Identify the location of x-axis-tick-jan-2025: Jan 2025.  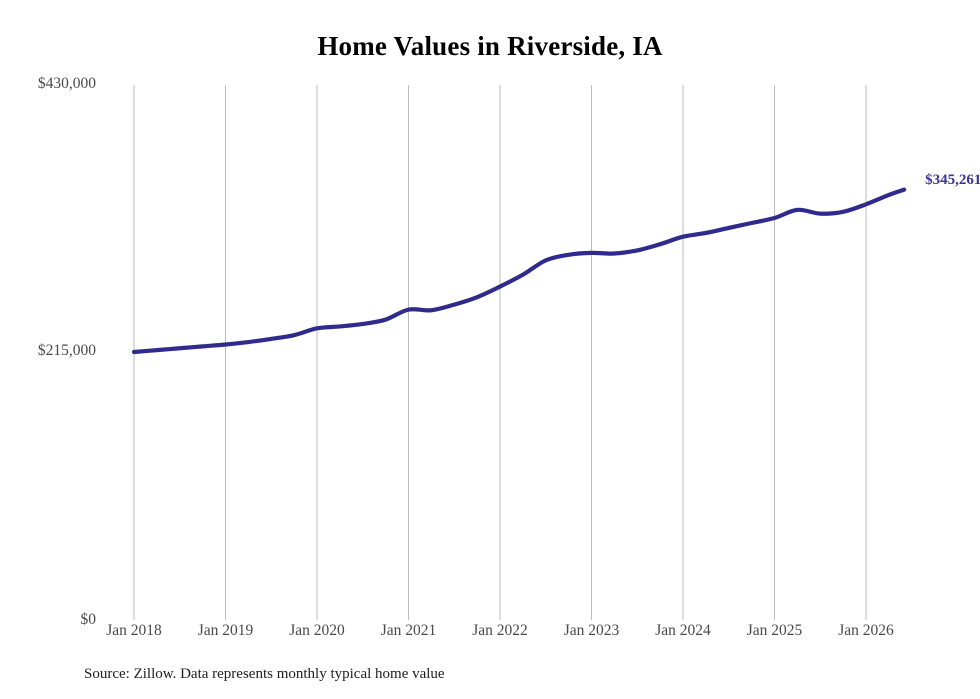
(774, 630).